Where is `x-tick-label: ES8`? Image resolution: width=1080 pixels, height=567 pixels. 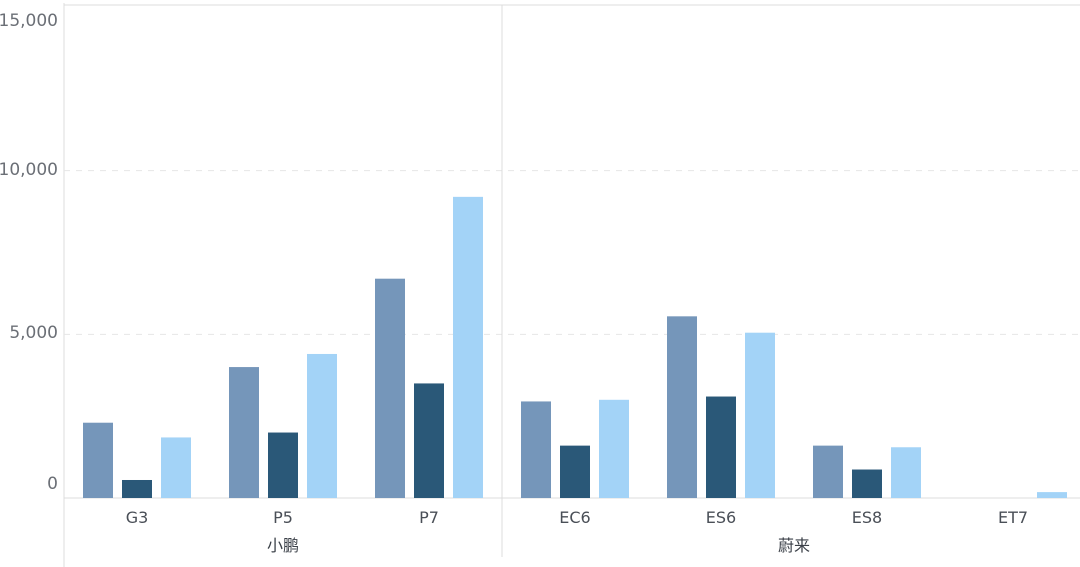 x-tick-label: ES8 is located at coordinates (867, 517).